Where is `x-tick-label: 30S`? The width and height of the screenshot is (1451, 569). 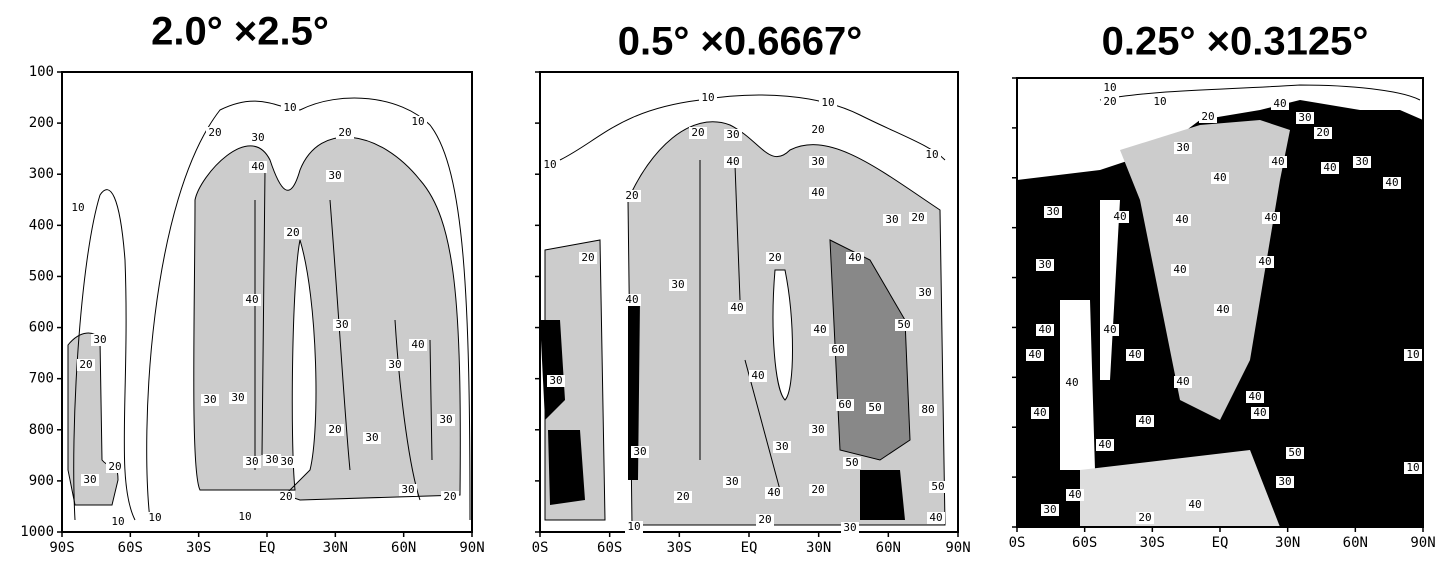
x-tick-label: 30S is located at coordinates (679, 548).